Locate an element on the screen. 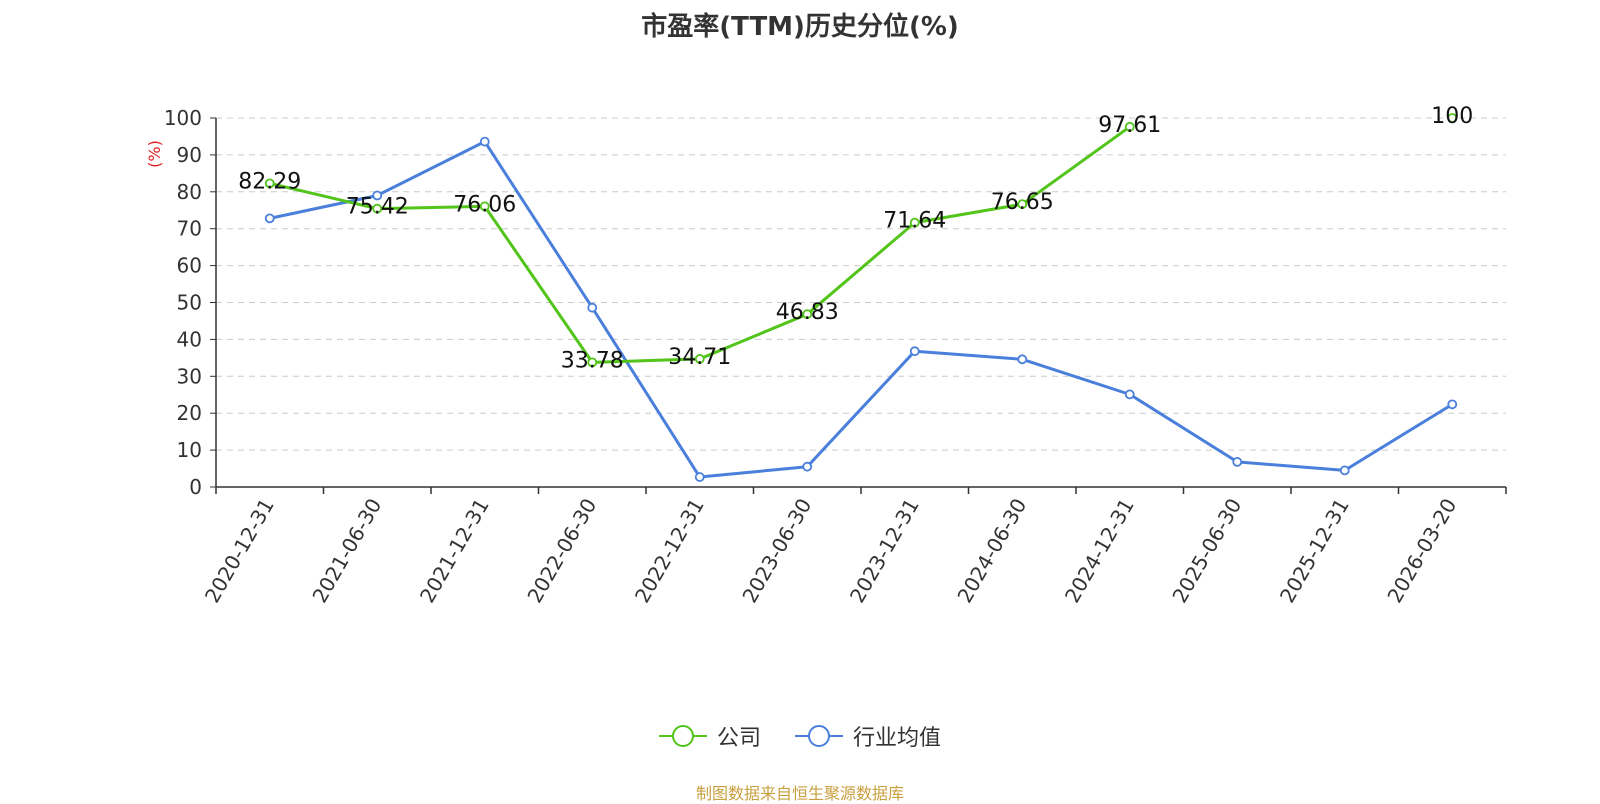  y-axis-label: (%) is located at coordinates (154, 154).